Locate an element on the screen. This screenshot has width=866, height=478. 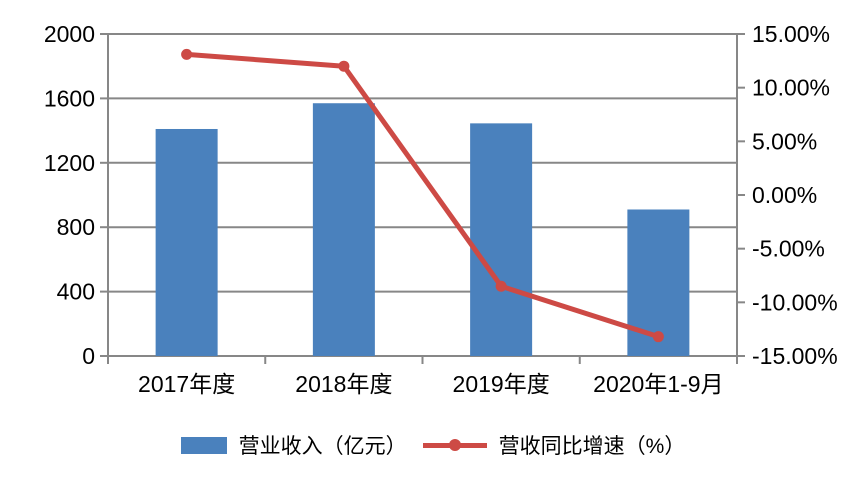
right-axis-tick-label: 5.00% is located at coordinates (784, 141).